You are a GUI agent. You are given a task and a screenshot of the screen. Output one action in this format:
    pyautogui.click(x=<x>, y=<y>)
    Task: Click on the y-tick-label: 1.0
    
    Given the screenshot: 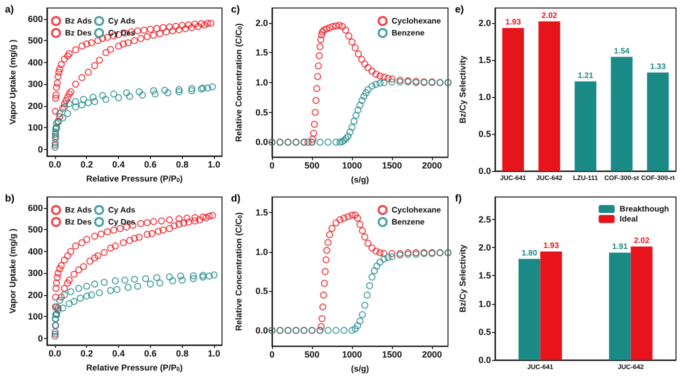 What is the action you would take?
    pyautogui.click(x=261, y=251)
    